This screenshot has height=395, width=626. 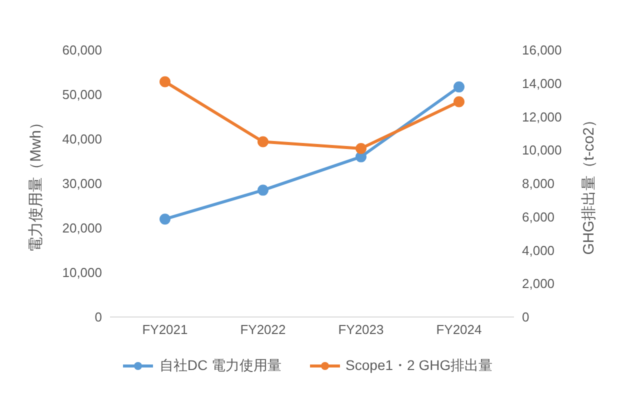 I want to click on y-tick-label: 60,000, so click(x=82, y=50).